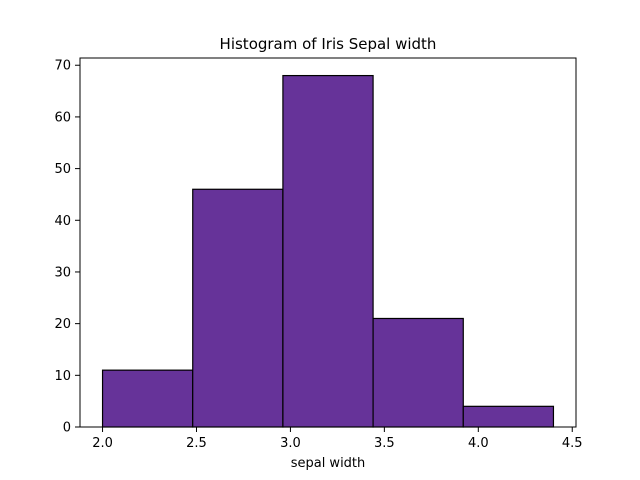 This screenshot has width=640, height=480. Describe the element at coordinates (478, 443) in the screenshot. I see `x-tick-label: 4.0` at that location.